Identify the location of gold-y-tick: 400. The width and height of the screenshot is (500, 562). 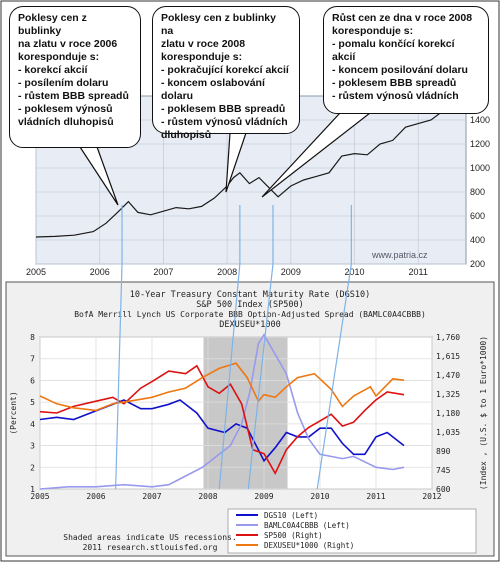
(477, 240).